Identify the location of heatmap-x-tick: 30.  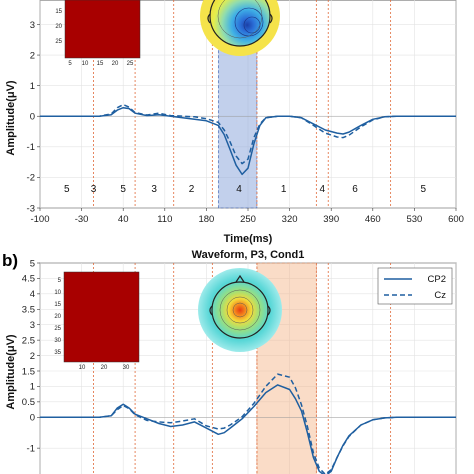
(126, 368).